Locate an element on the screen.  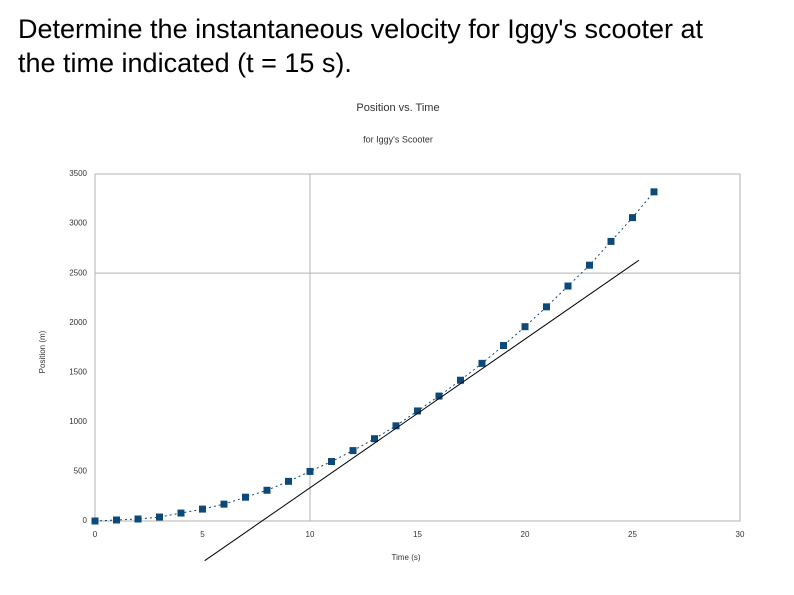
y-tick-label: 2000 is located at coordinates (78, 322).